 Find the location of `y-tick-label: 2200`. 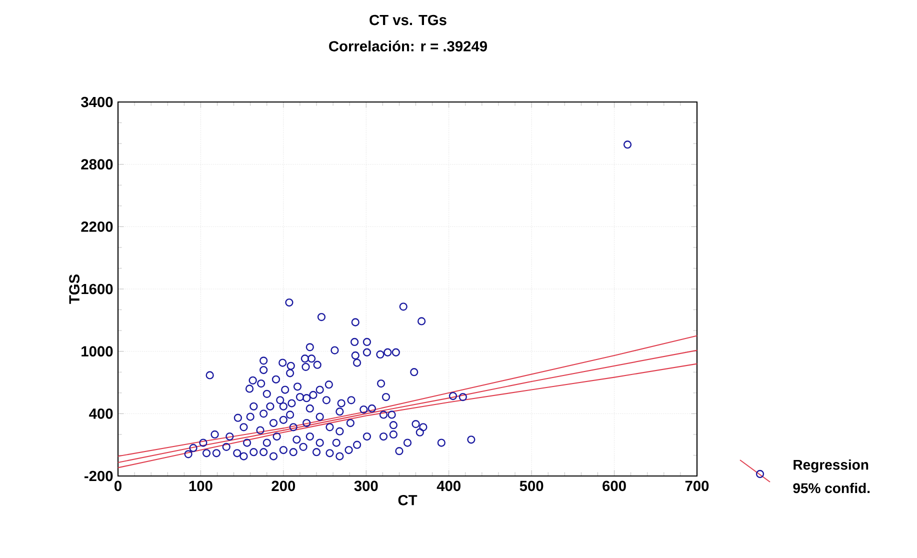

y-tick-label: 2200 is located at coordinates (97, 226).